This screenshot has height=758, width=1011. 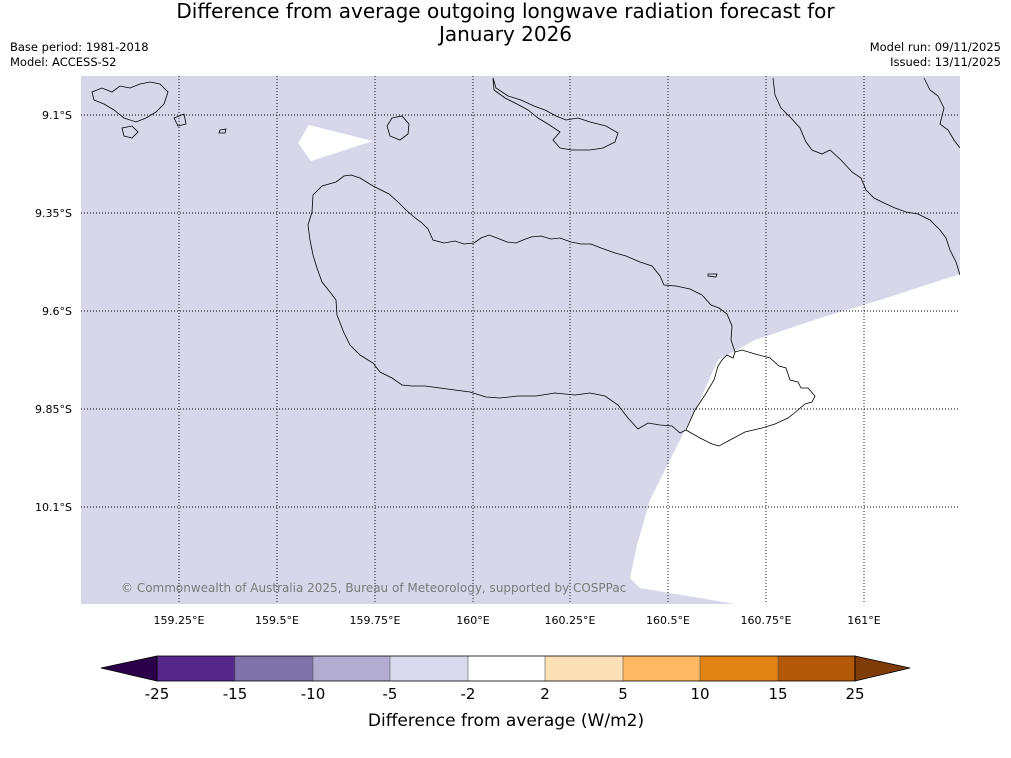 I want to click on colorbar-label: -2, so click(x=468, y=694).